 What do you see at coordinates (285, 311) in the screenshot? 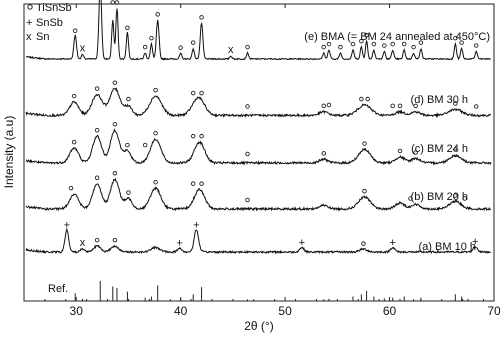
I see `x-tick-label: 50` at bounding box center [285, 311].